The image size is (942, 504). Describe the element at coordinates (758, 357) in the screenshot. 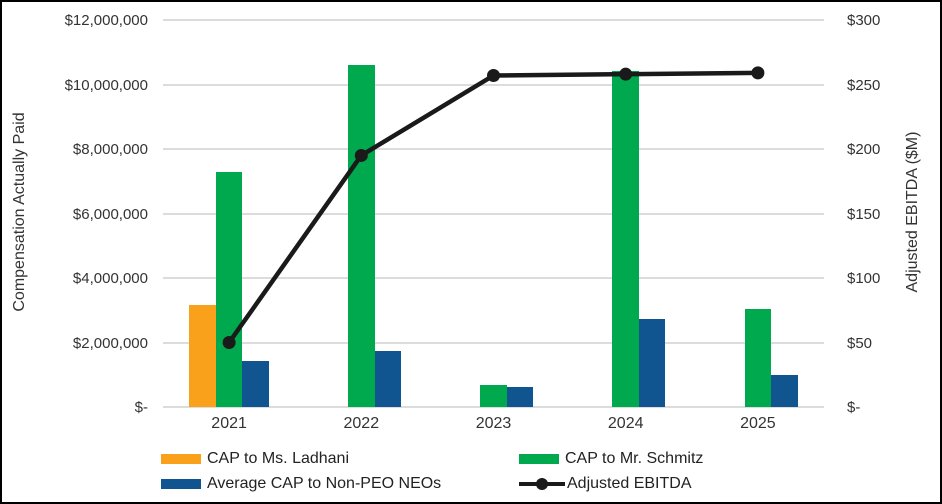

I see `bar-cap-to-mr-schmitz-2025` at that location.